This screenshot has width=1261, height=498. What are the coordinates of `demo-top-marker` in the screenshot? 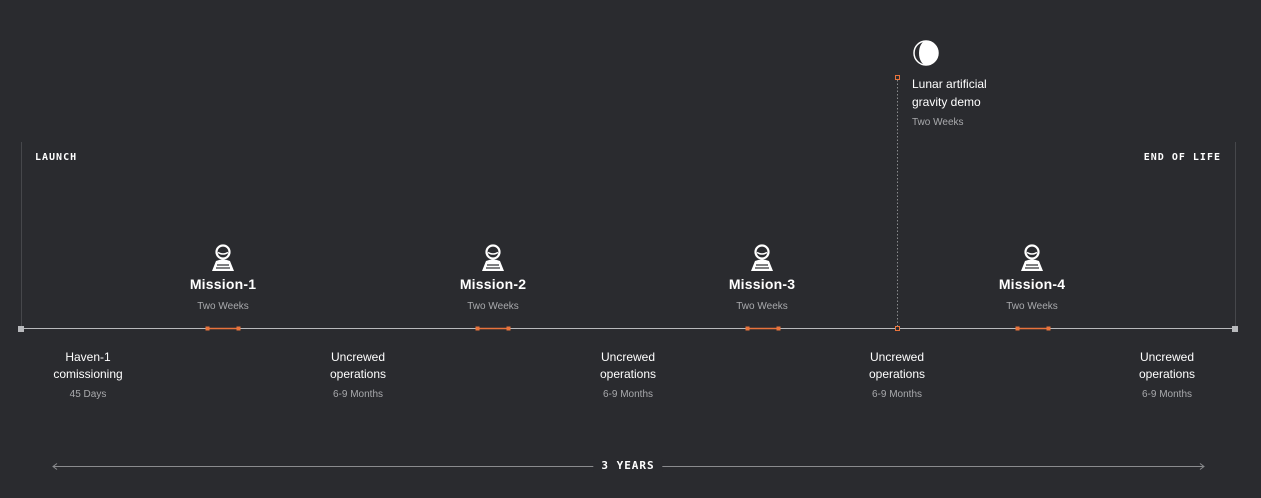 It's located at (897, 77).